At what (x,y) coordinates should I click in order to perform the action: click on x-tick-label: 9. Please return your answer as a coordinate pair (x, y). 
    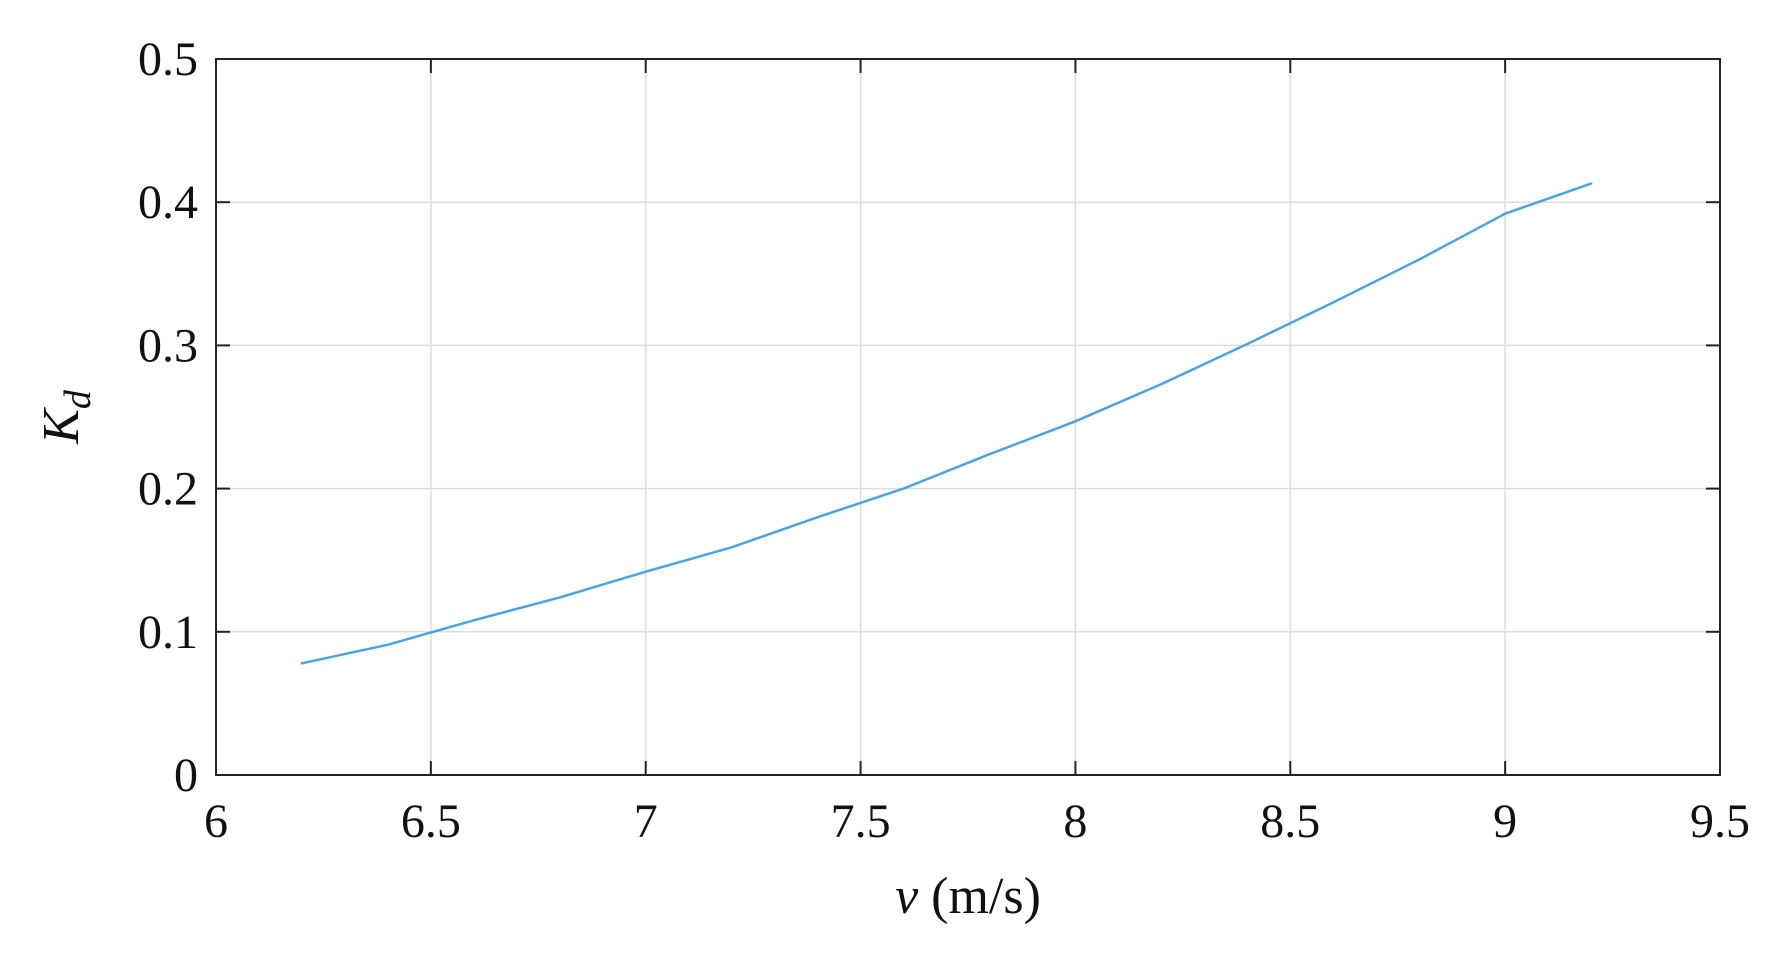
    Looking at the image, I should click on (1505, 821).